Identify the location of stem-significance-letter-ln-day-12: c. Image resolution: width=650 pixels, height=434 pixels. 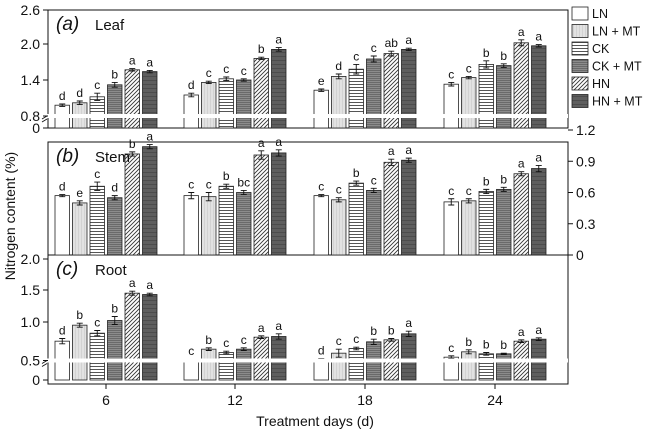
(191, 185).